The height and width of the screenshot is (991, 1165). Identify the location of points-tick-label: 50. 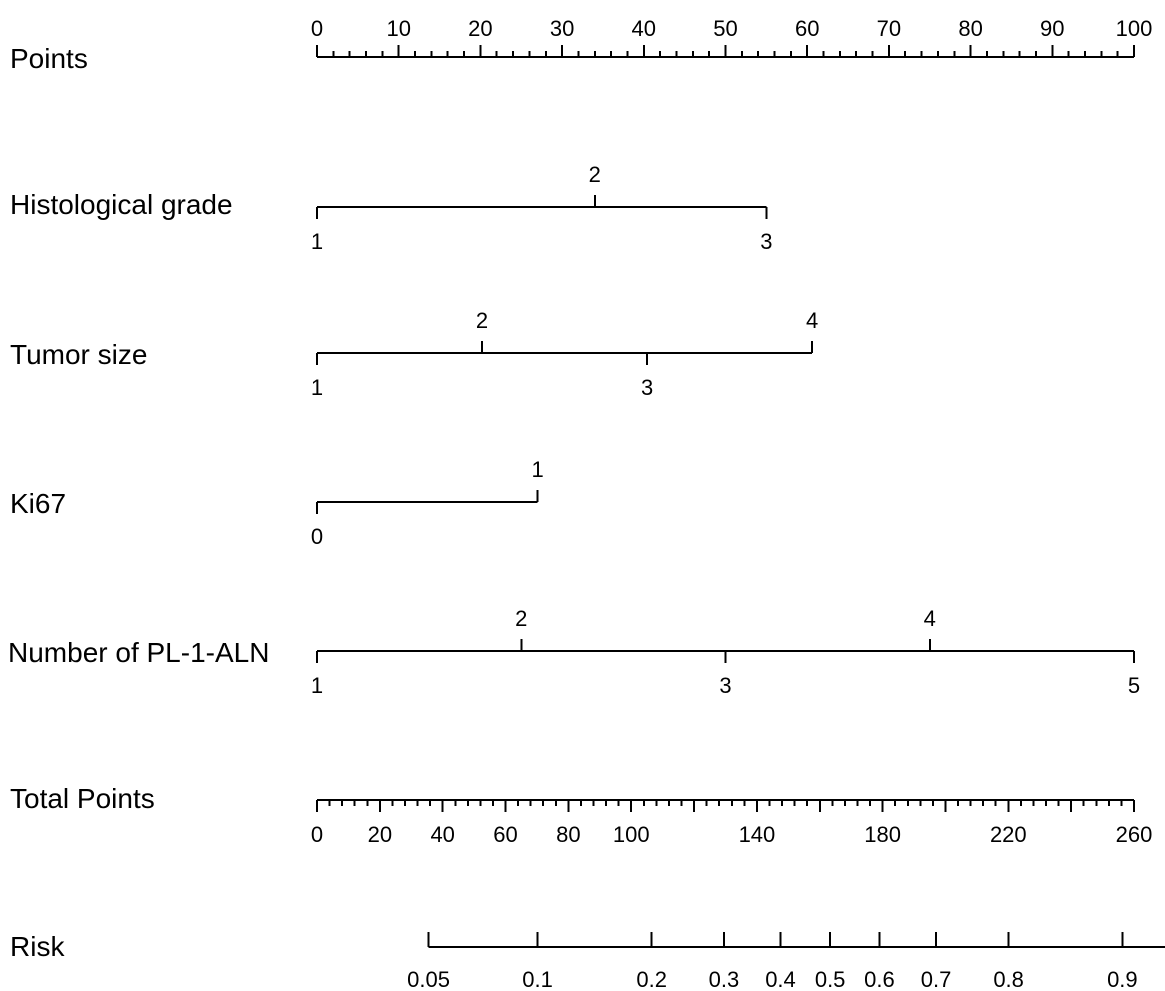
(725, 28).